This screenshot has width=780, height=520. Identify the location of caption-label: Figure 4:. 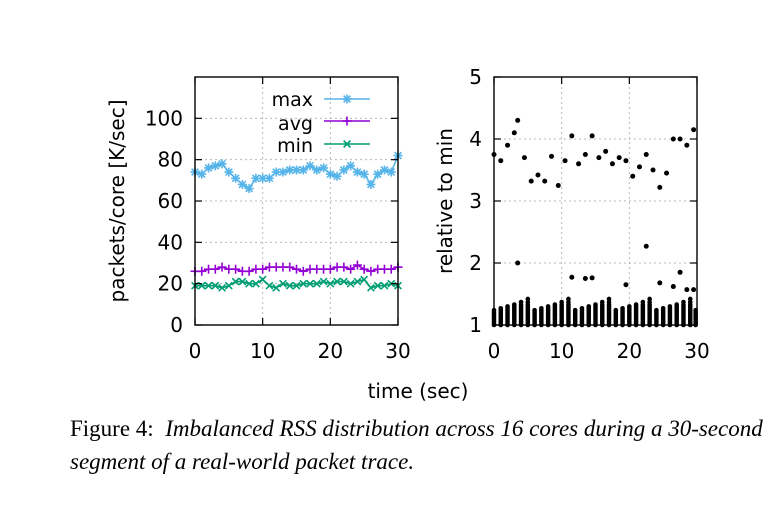
(112, 428).